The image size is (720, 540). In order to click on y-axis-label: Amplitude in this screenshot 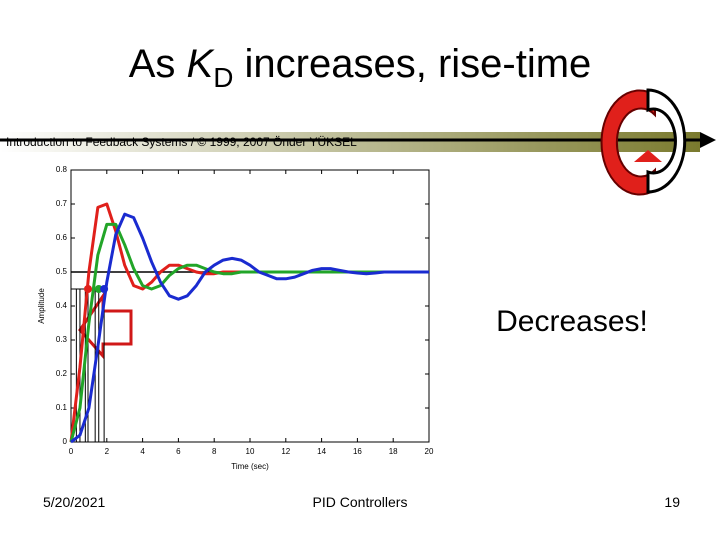, I will do `click(41, 306)`.